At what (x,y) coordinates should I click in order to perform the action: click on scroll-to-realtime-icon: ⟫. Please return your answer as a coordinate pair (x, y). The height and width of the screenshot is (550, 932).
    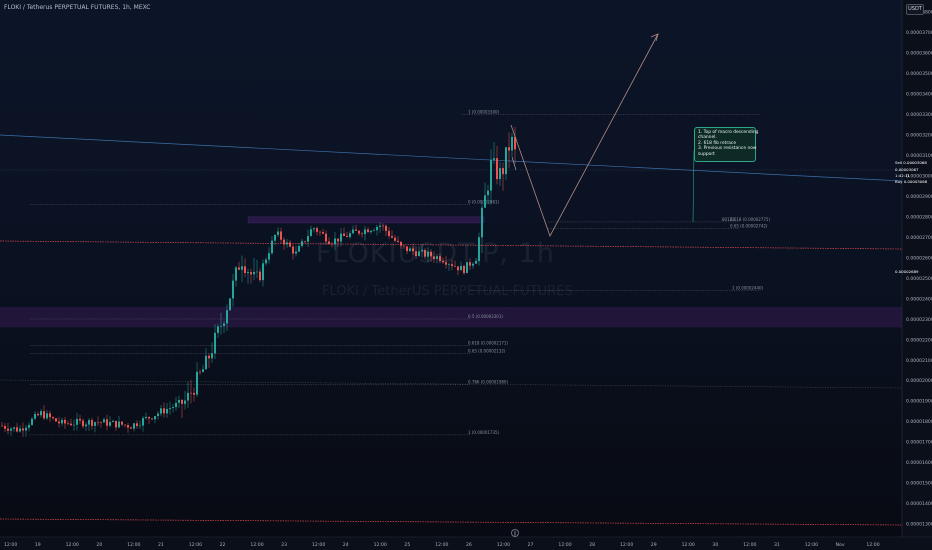
    Looking at the image, I should click on (515, 533).